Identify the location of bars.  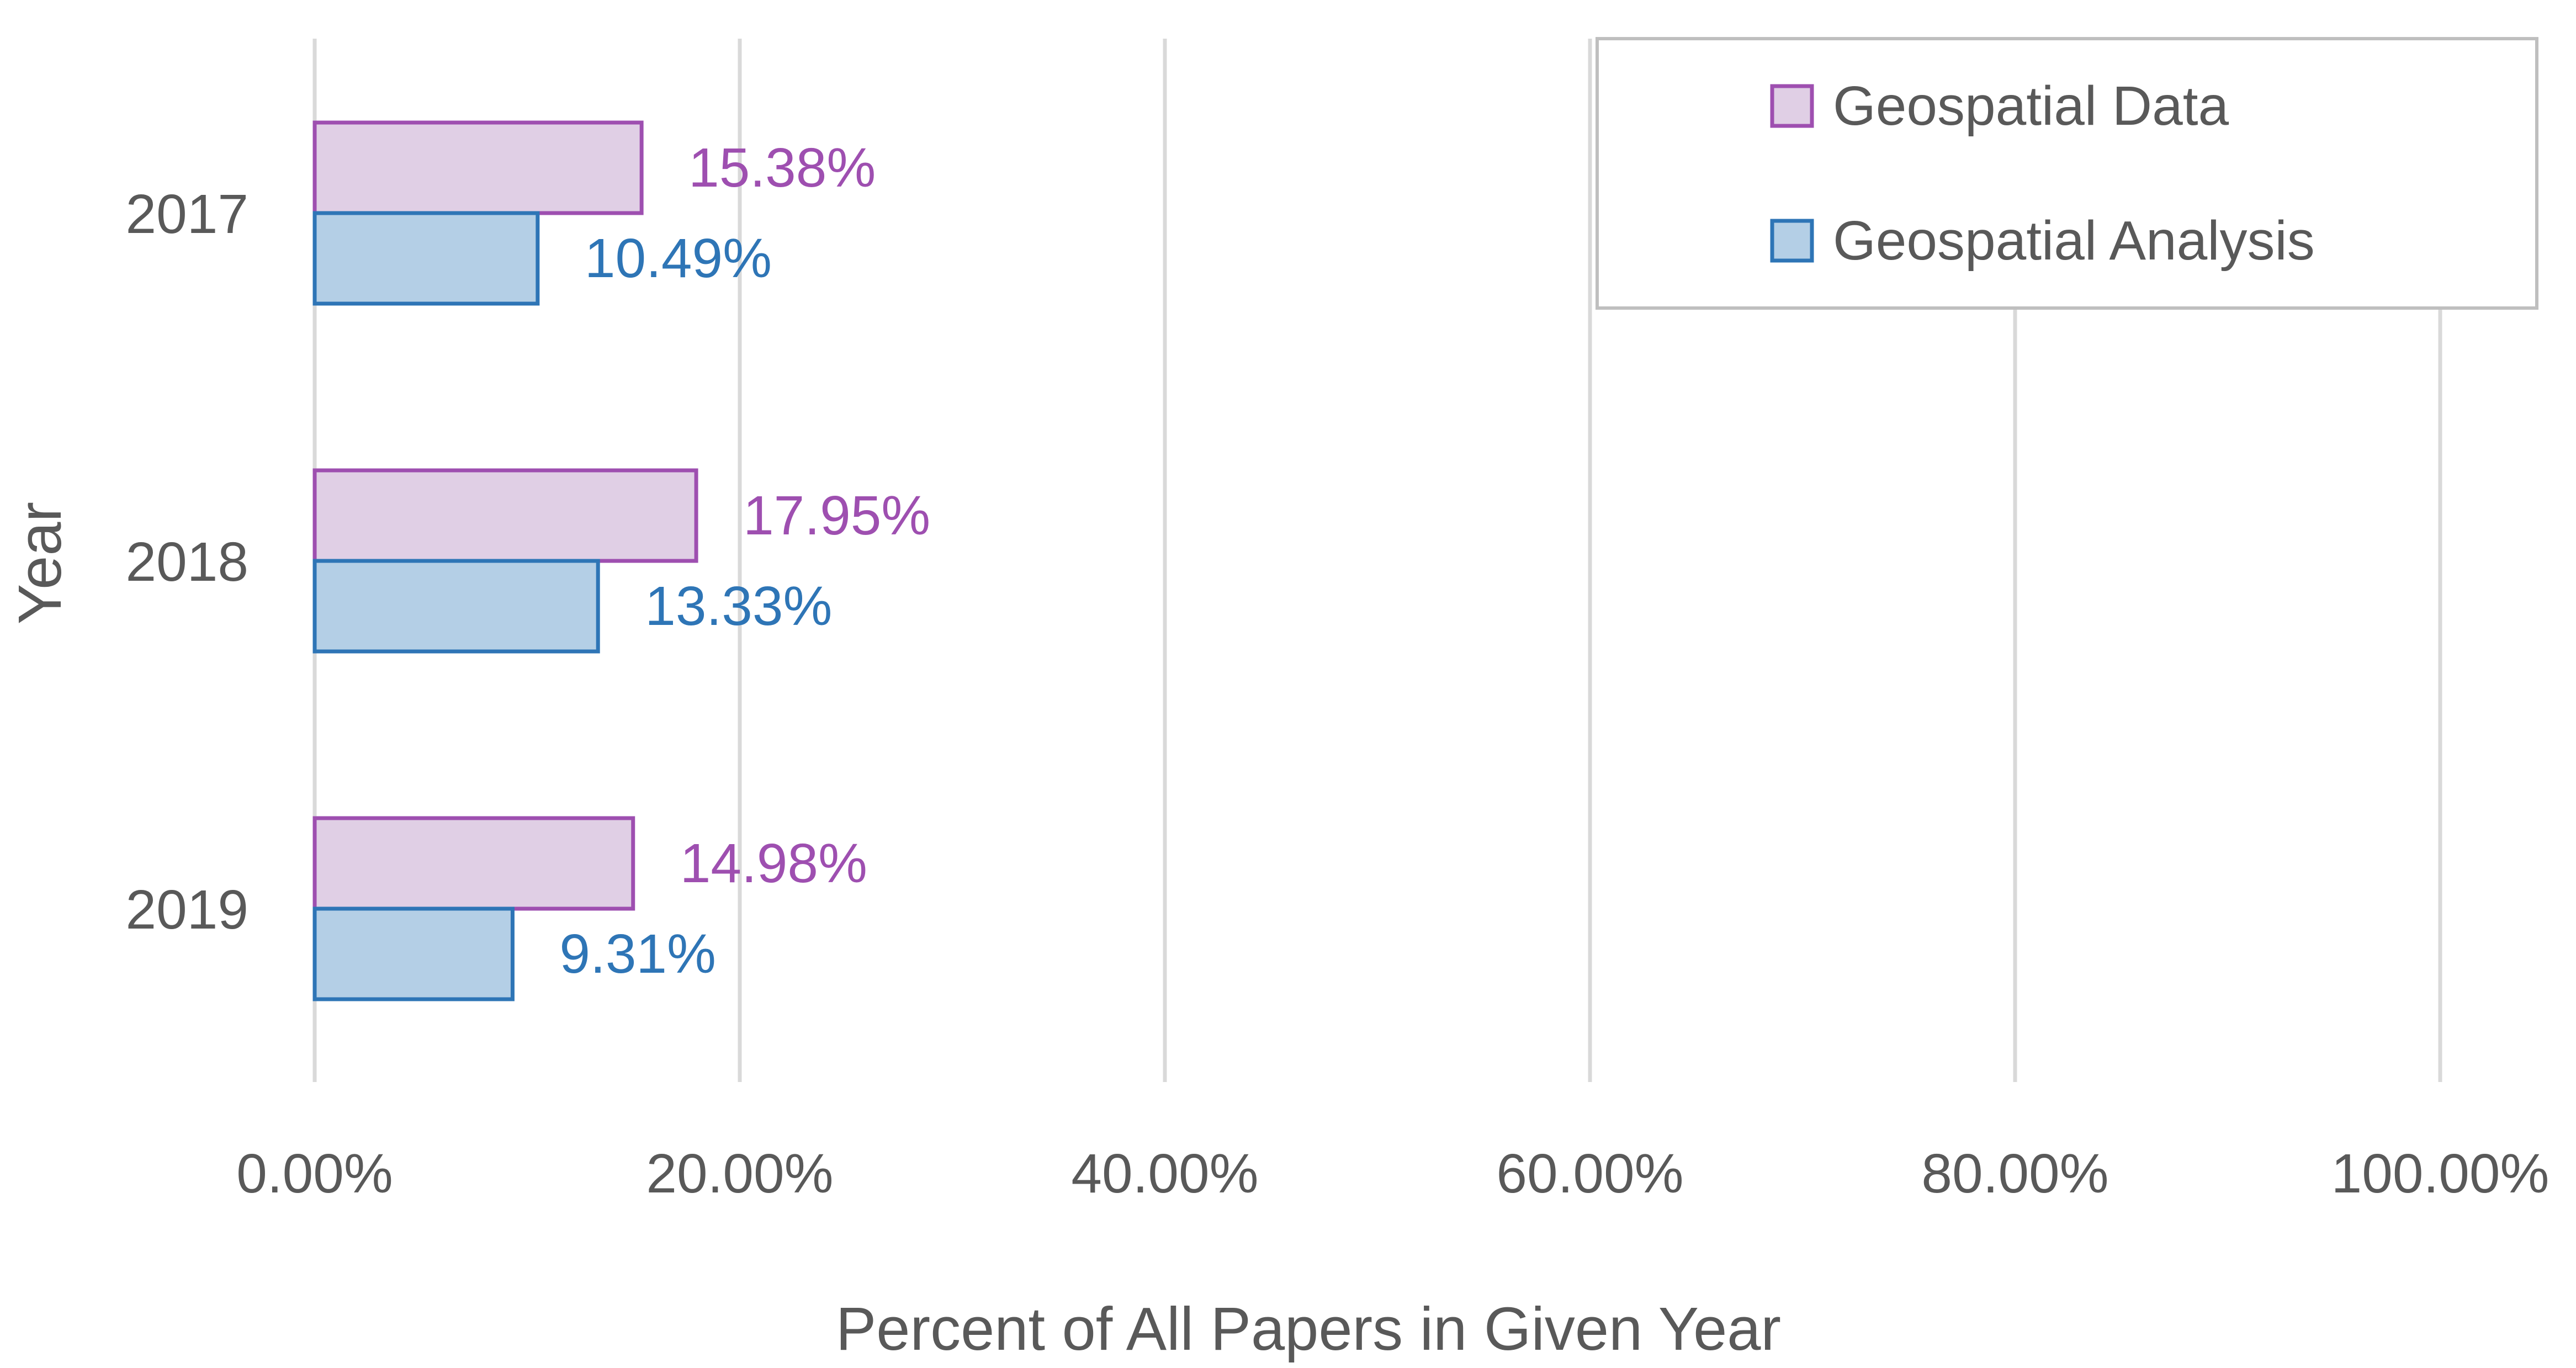
(505, 560).